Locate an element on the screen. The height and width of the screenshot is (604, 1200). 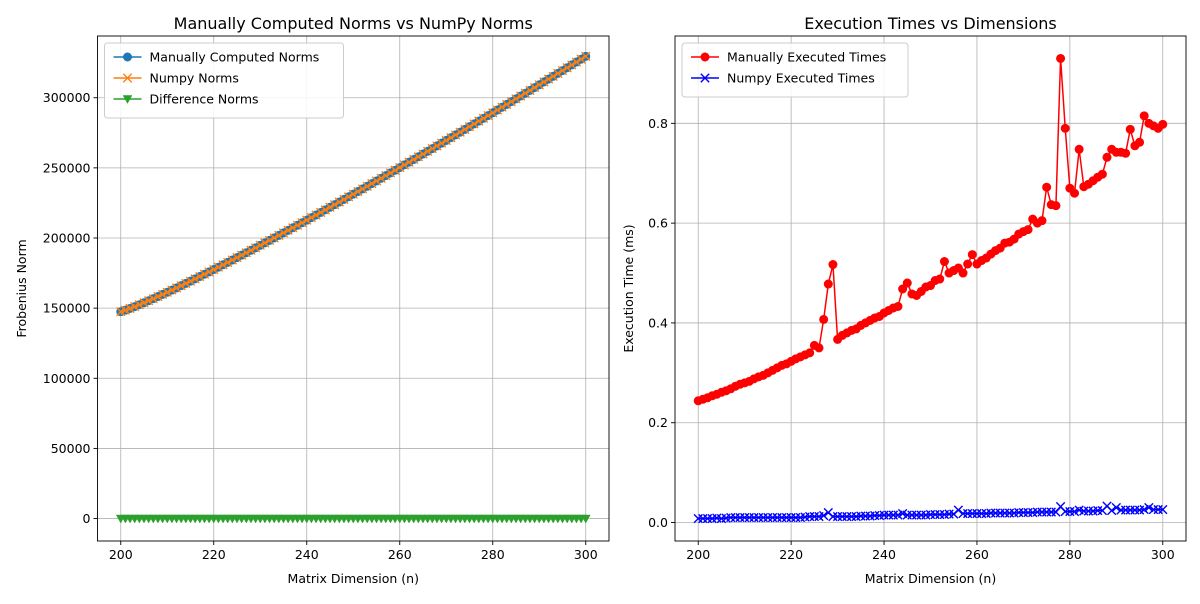
times-y-tick-label: 0.8 is located at coordinates (658, 123).